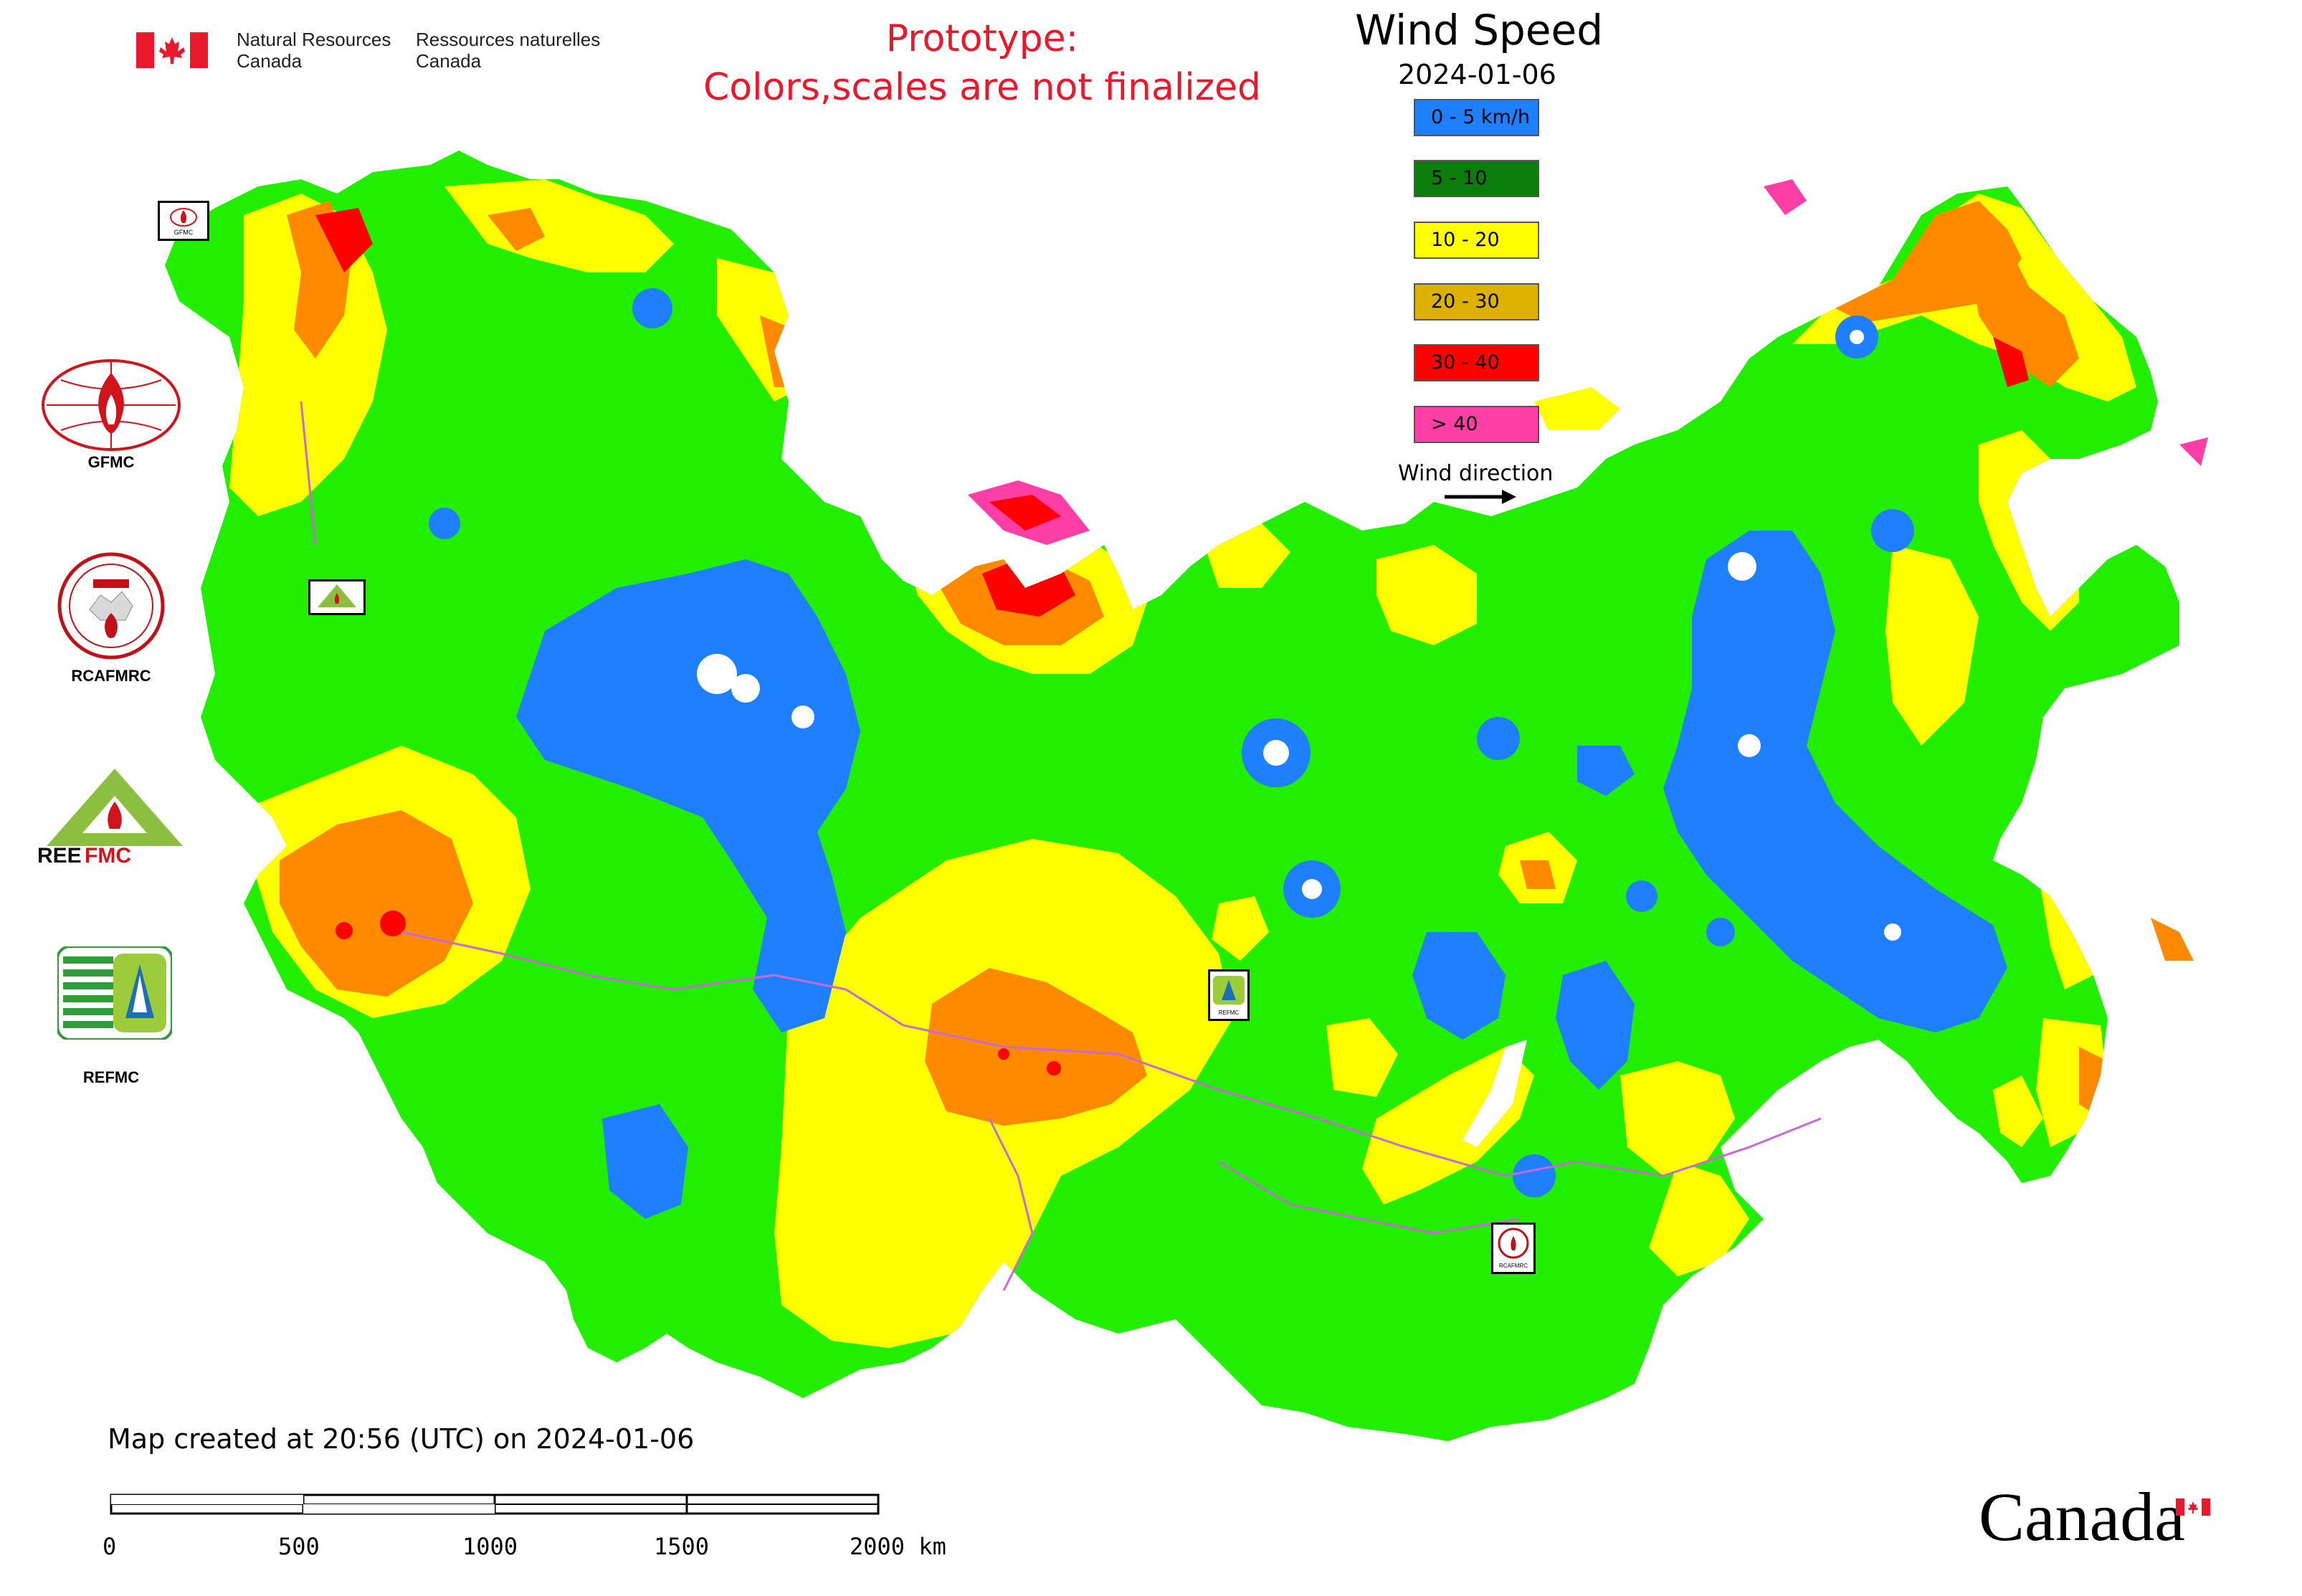  I want to click on refmc-marker-label: REFMC, so click(1229, 1013).